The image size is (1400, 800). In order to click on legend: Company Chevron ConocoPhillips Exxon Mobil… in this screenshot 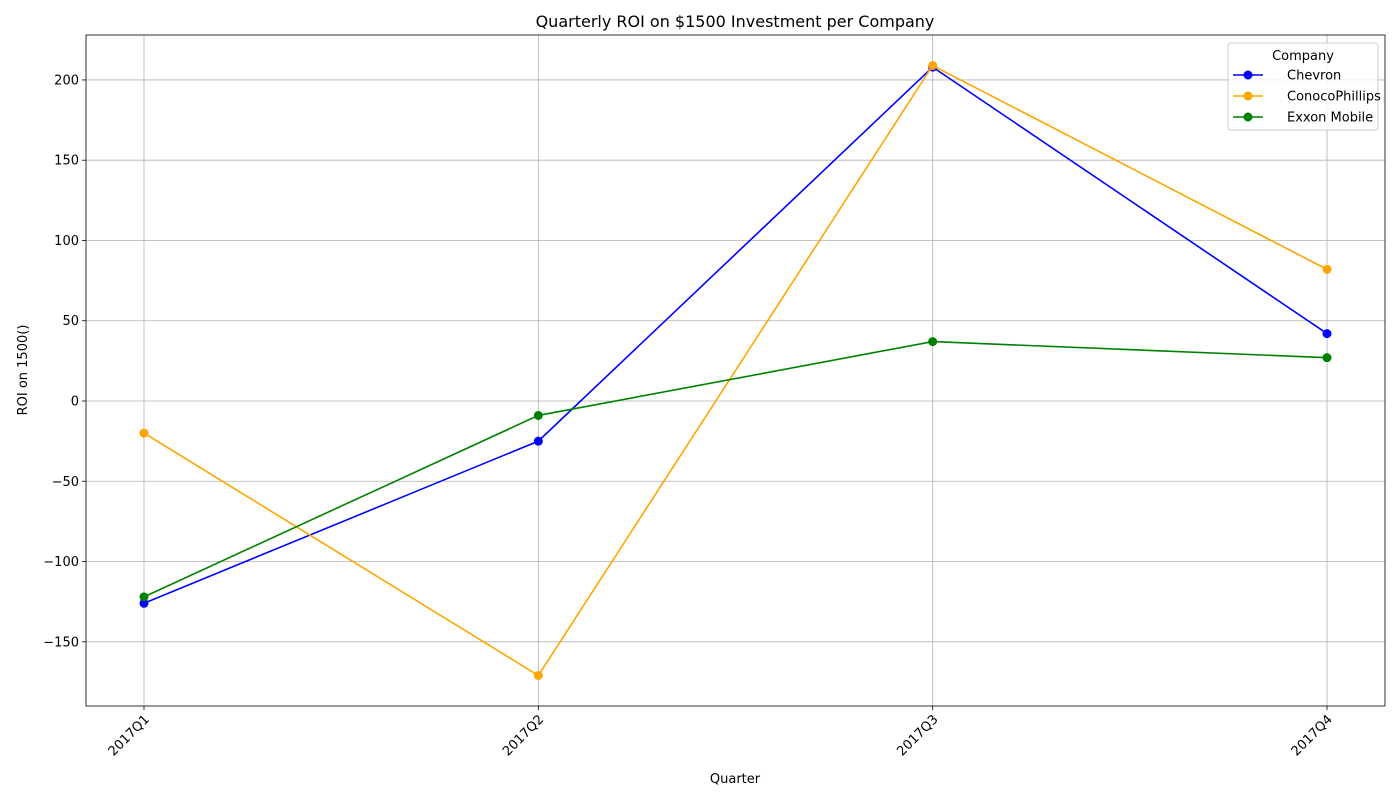, I will do `click(1304, 86)`.